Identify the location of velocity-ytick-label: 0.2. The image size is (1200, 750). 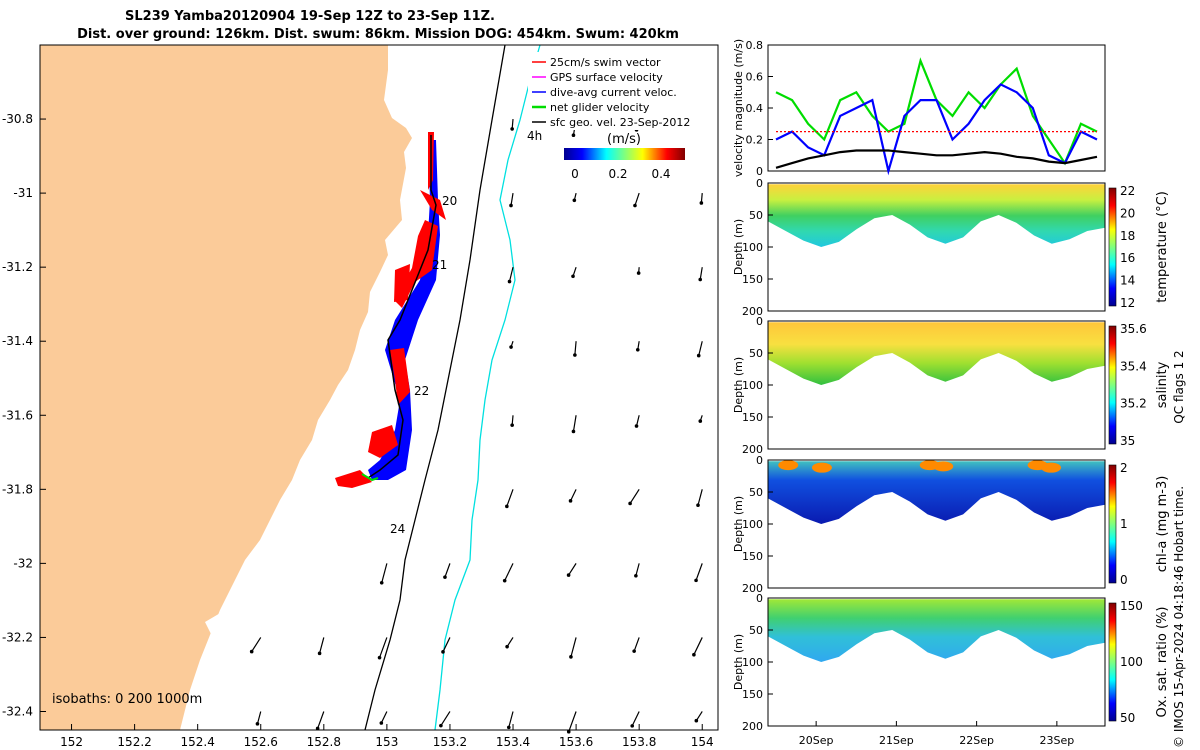
(755, 140).